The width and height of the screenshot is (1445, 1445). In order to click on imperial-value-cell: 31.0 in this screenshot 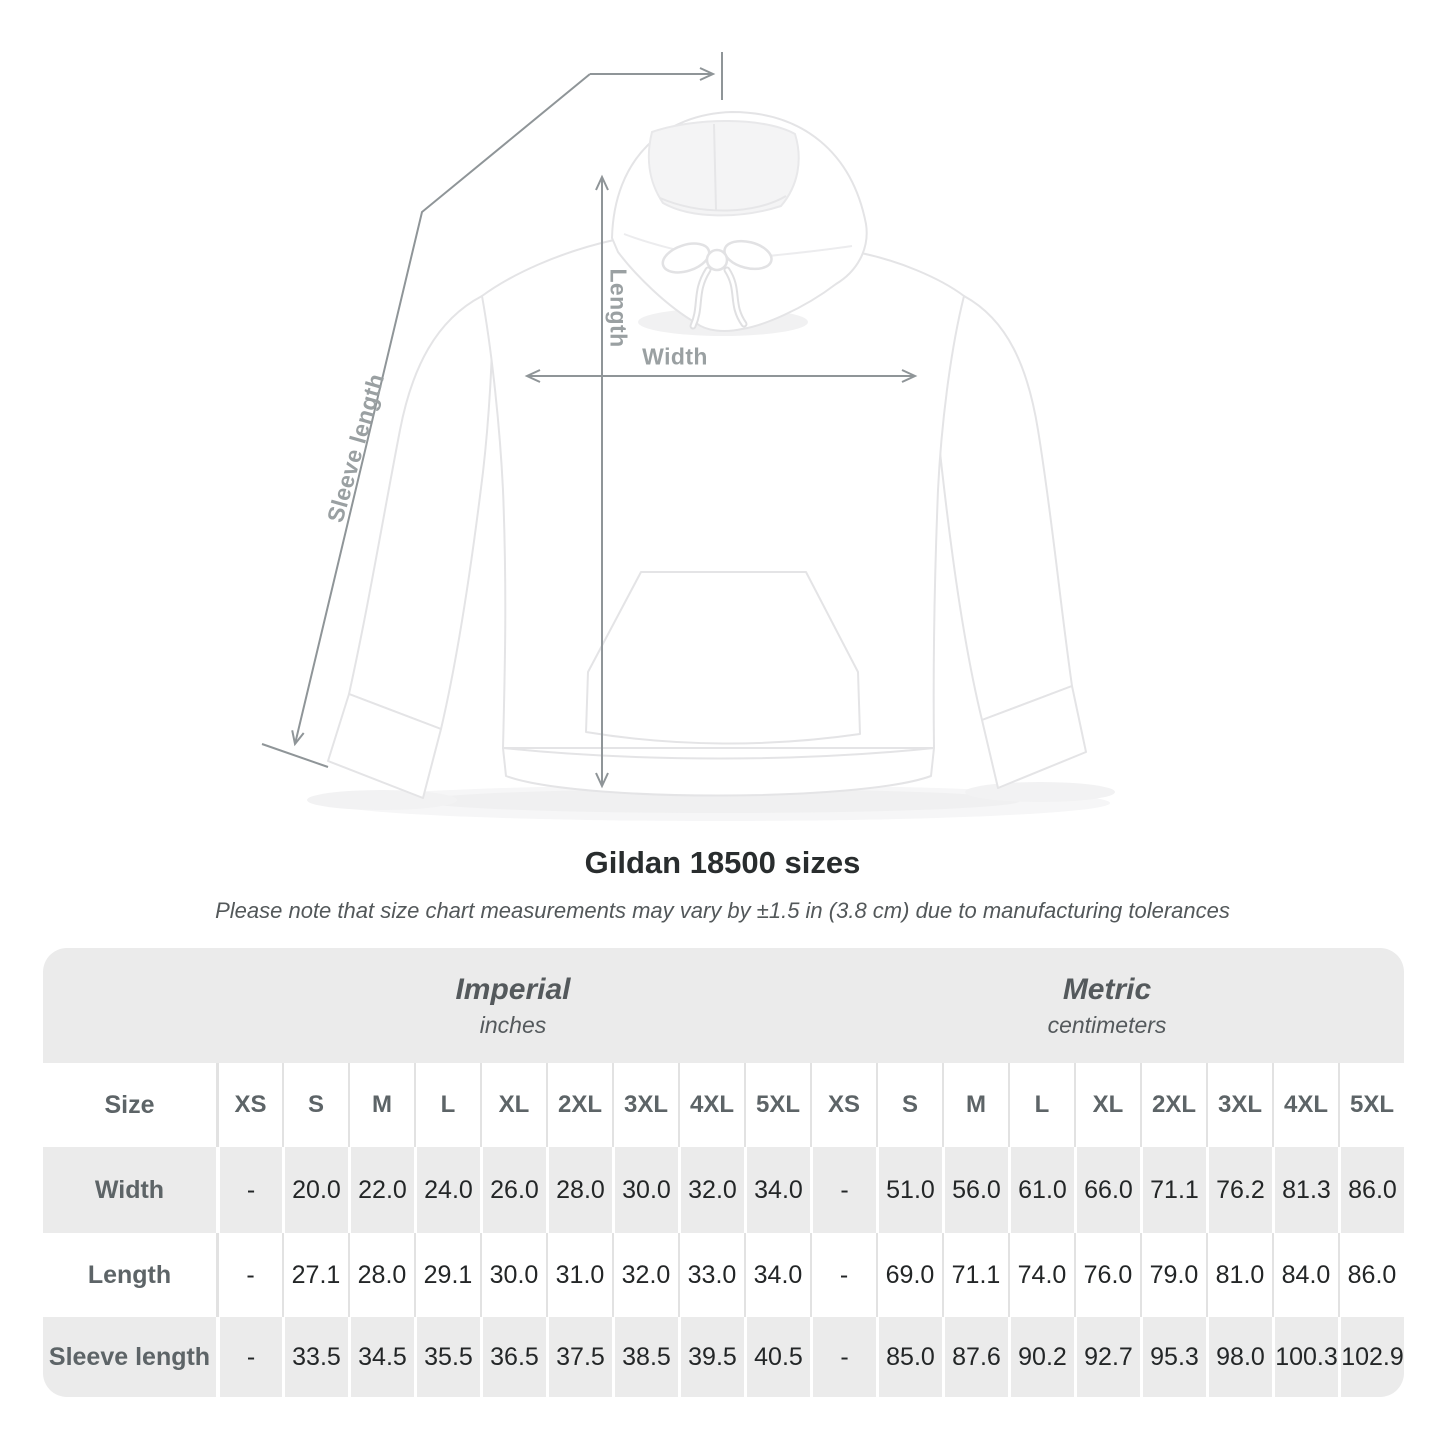, I will do `click(579, 1275)`.